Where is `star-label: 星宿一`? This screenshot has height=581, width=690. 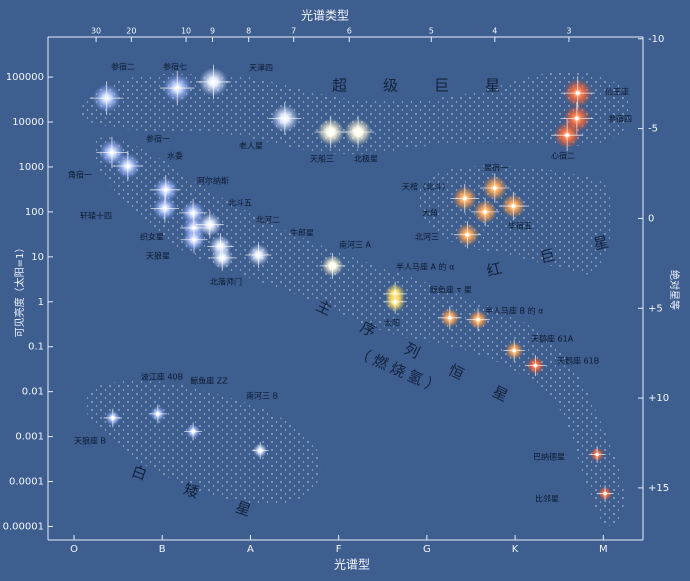
star-label: 星宿一 is located at coordinates (496, 168).